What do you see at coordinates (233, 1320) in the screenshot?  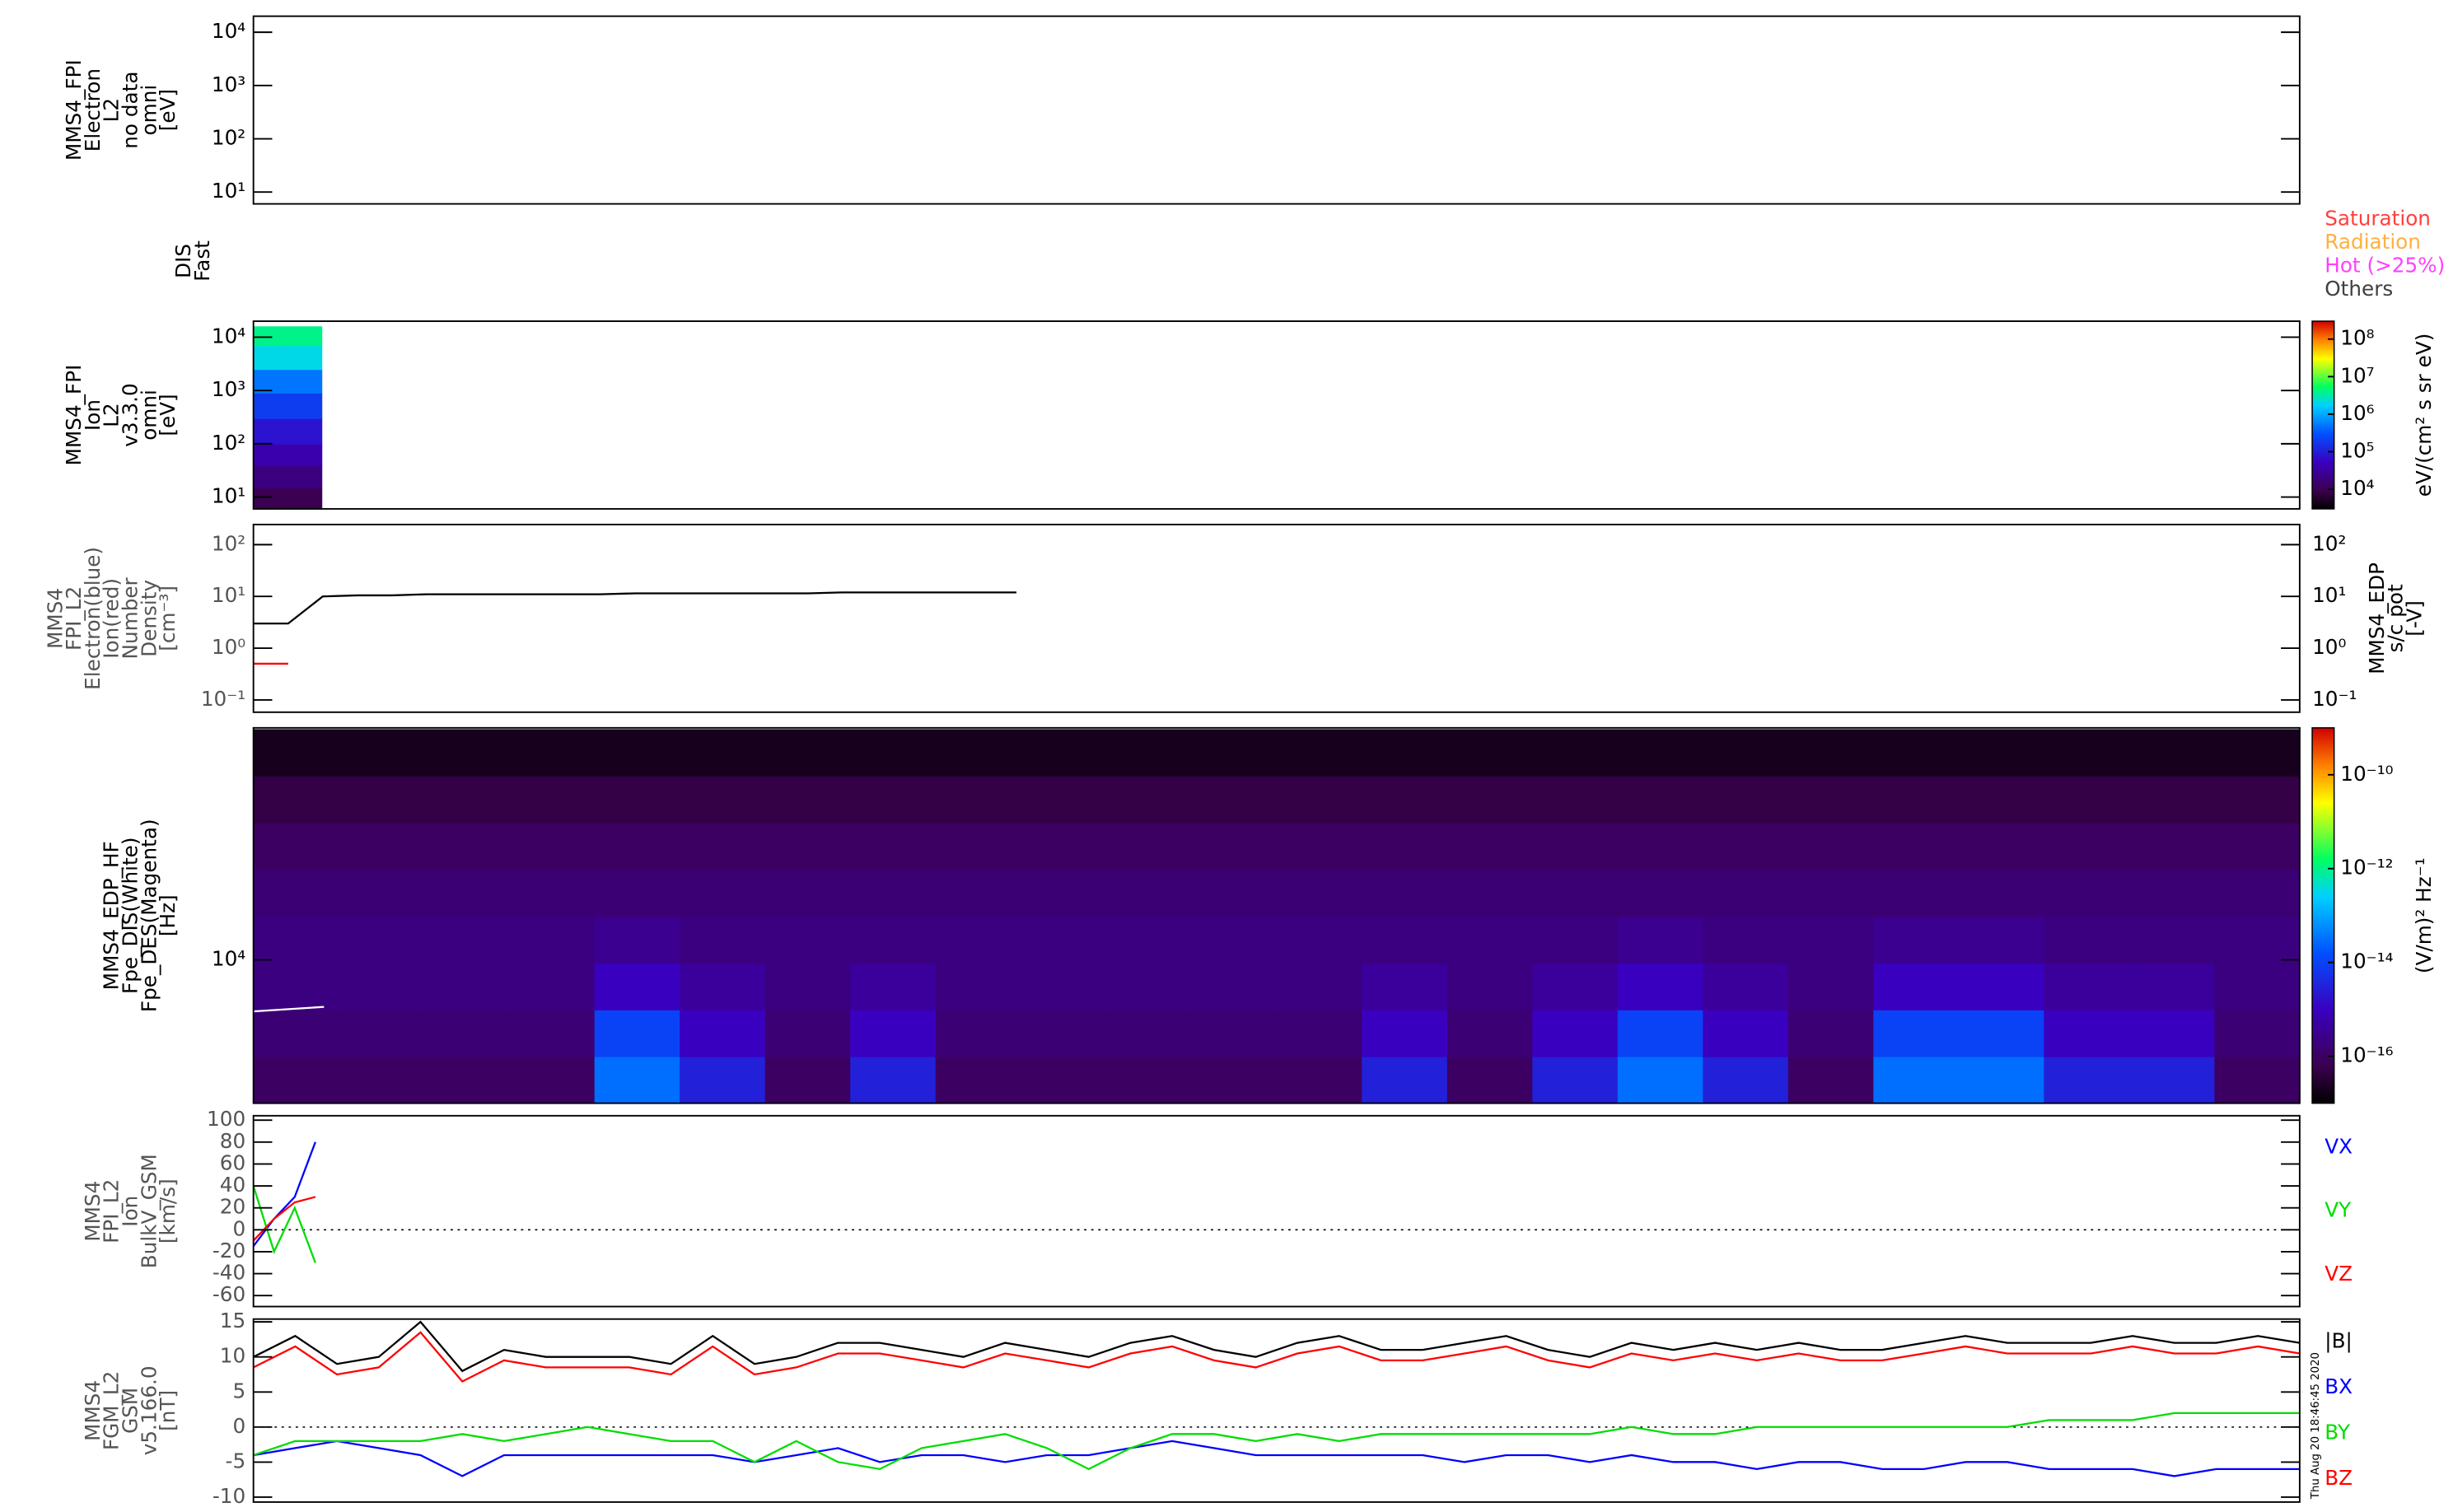 I see `y-tick-label: 15` at bounding box center [233, 1320].